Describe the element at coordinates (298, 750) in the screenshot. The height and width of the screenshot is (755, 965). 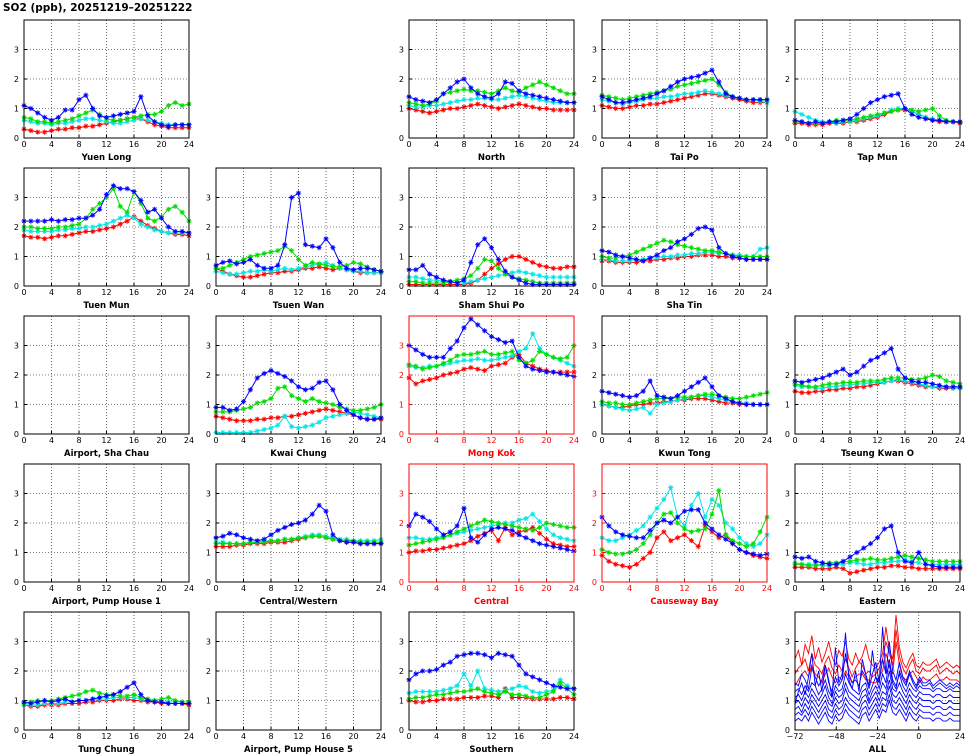
I see `panel-title: Airport, Pump House 5` at that location.